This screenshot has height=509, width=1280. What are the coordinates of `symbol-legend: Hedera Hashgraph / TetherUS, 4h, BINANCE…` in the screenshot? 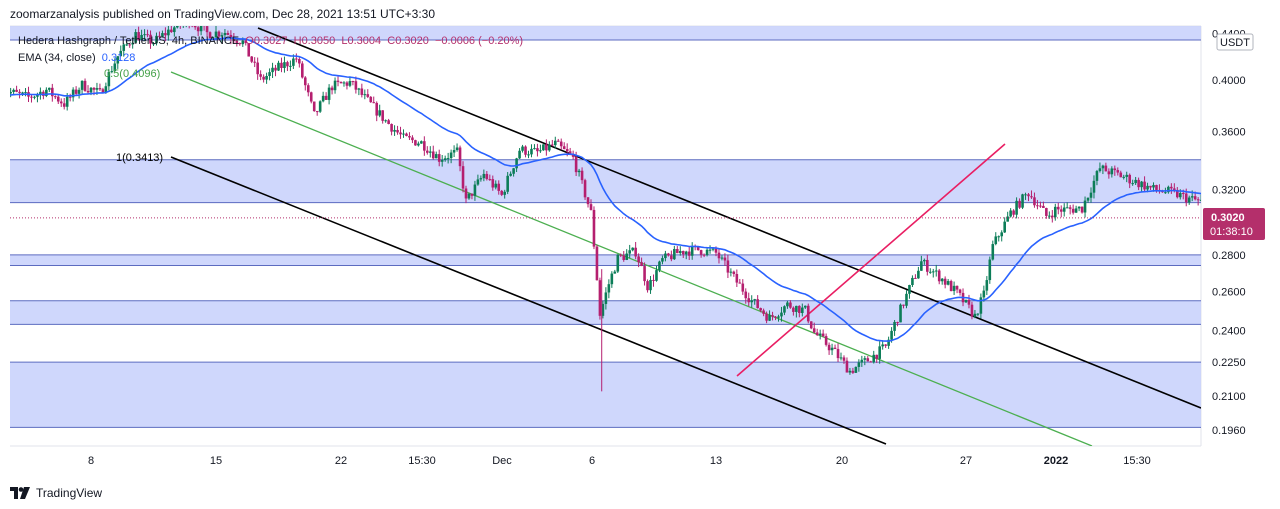 It's located at (270, 41).